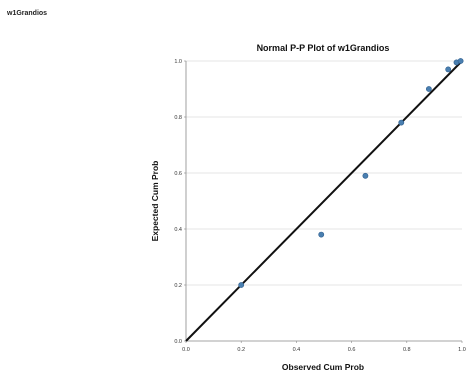  Describe the element at coordinates (407, 350) in the screenshot. I see `x-tick-label-4: 0.8` at that location.